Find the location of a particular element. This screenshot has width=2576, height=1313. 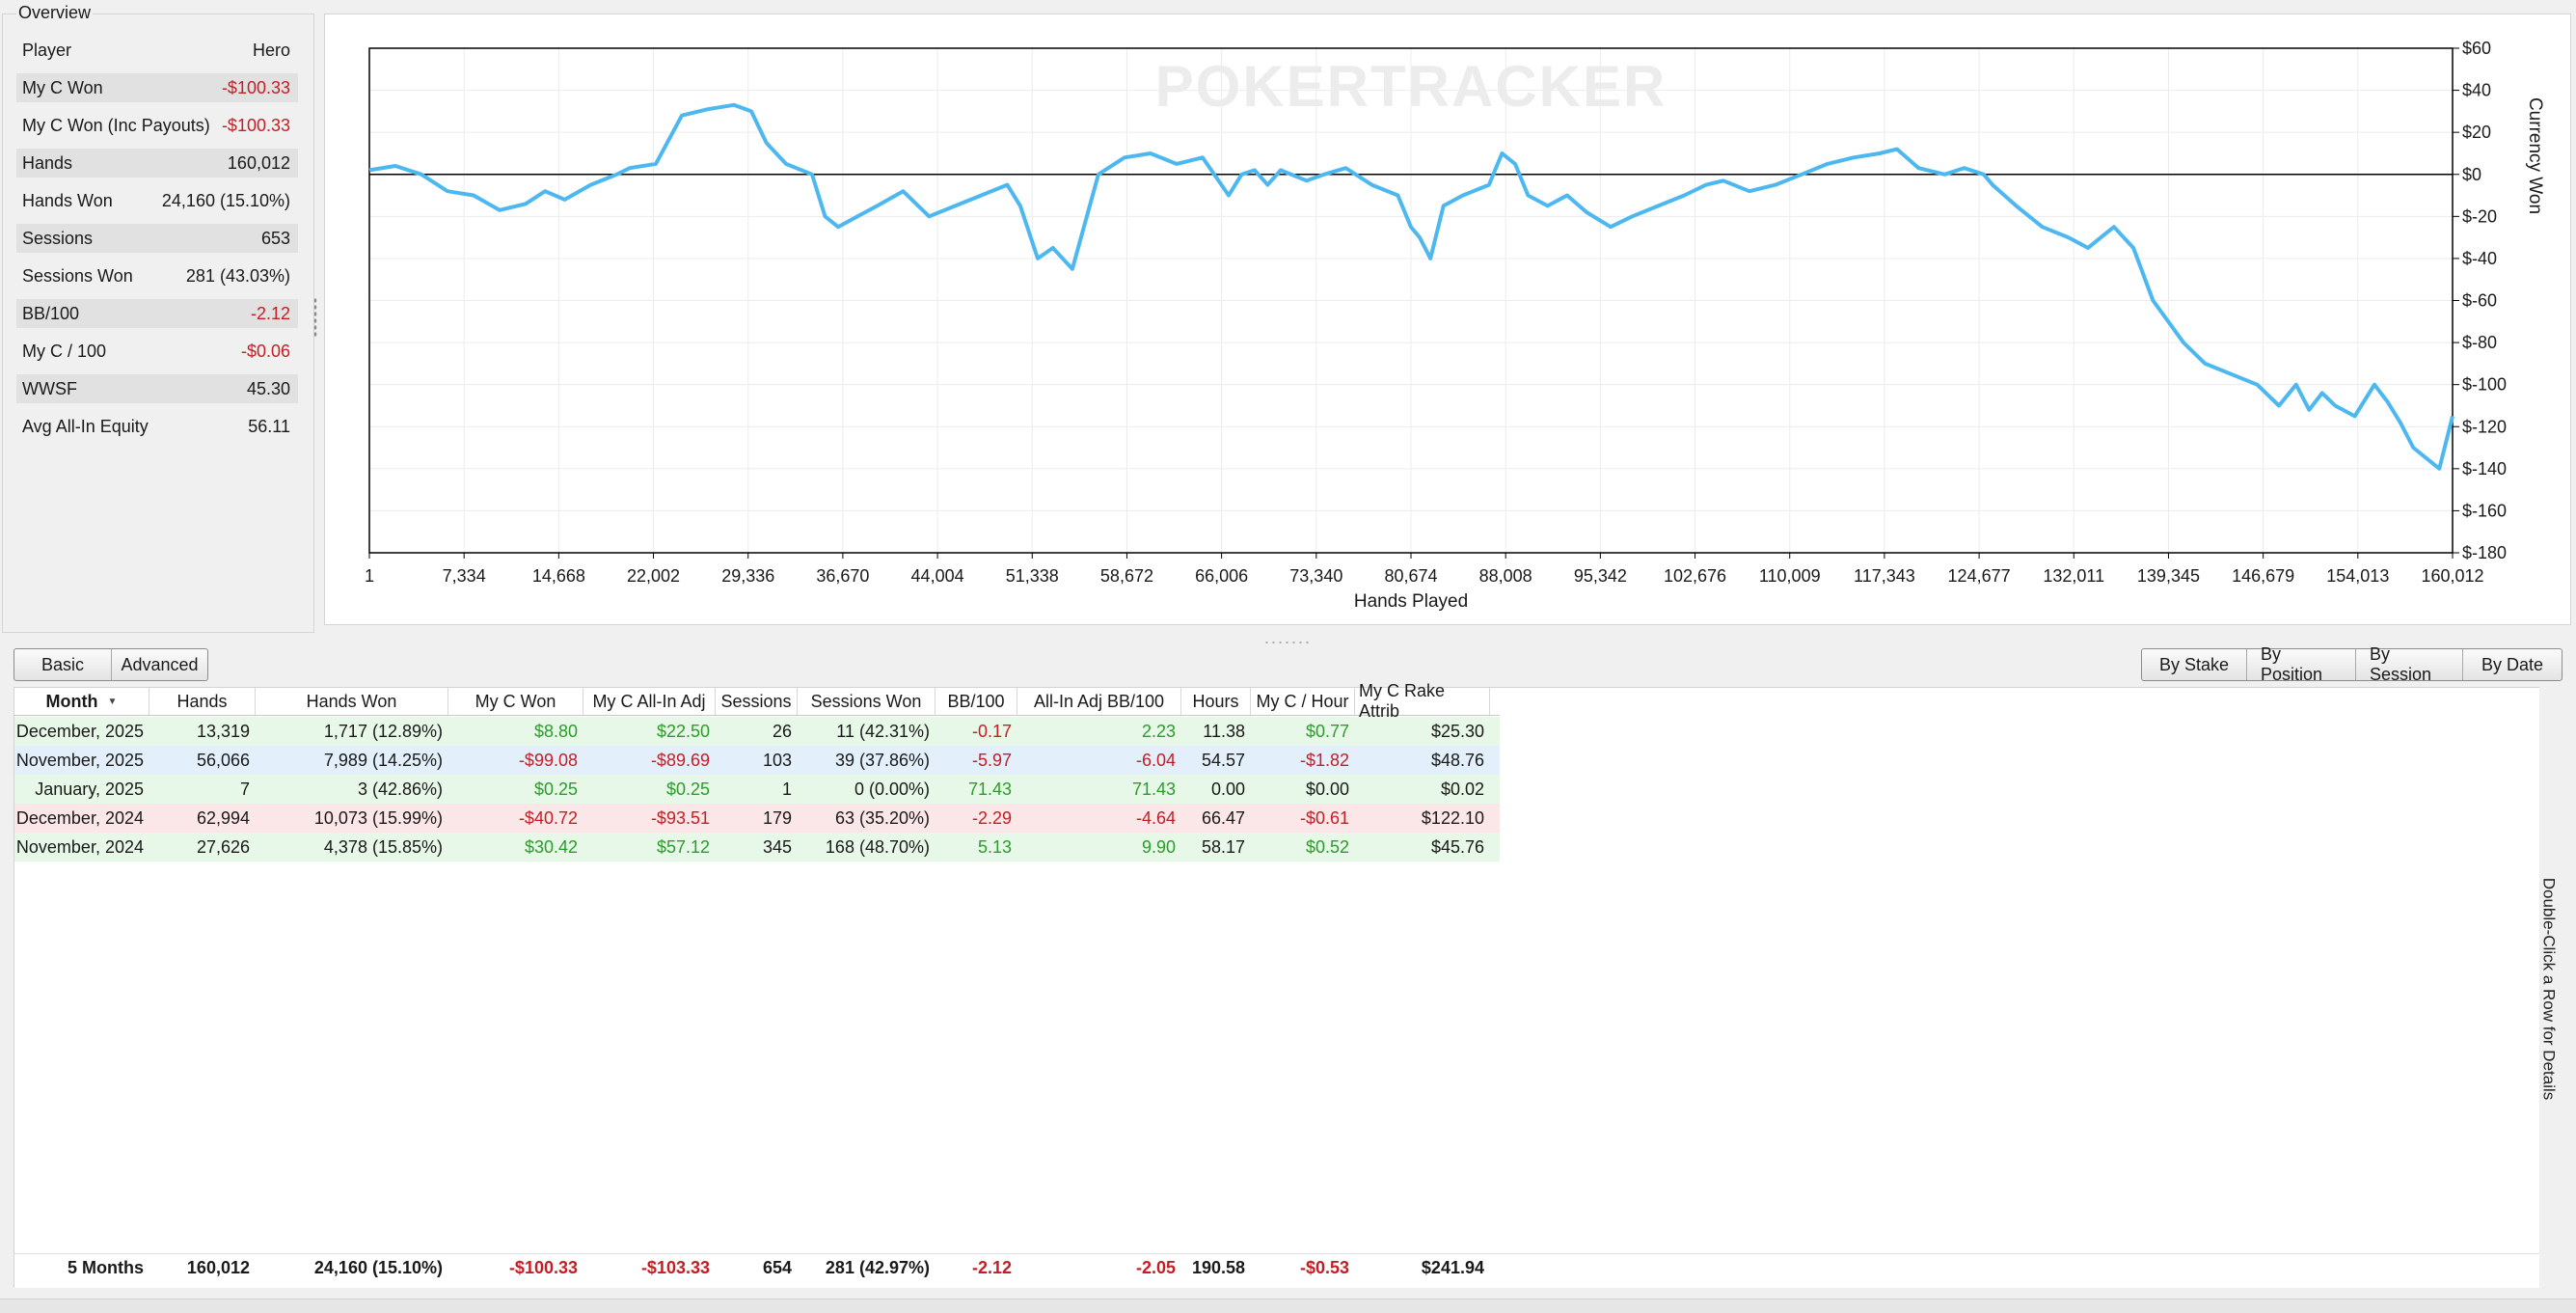

column-header-label: Hands is located at coordinates (202, 701).